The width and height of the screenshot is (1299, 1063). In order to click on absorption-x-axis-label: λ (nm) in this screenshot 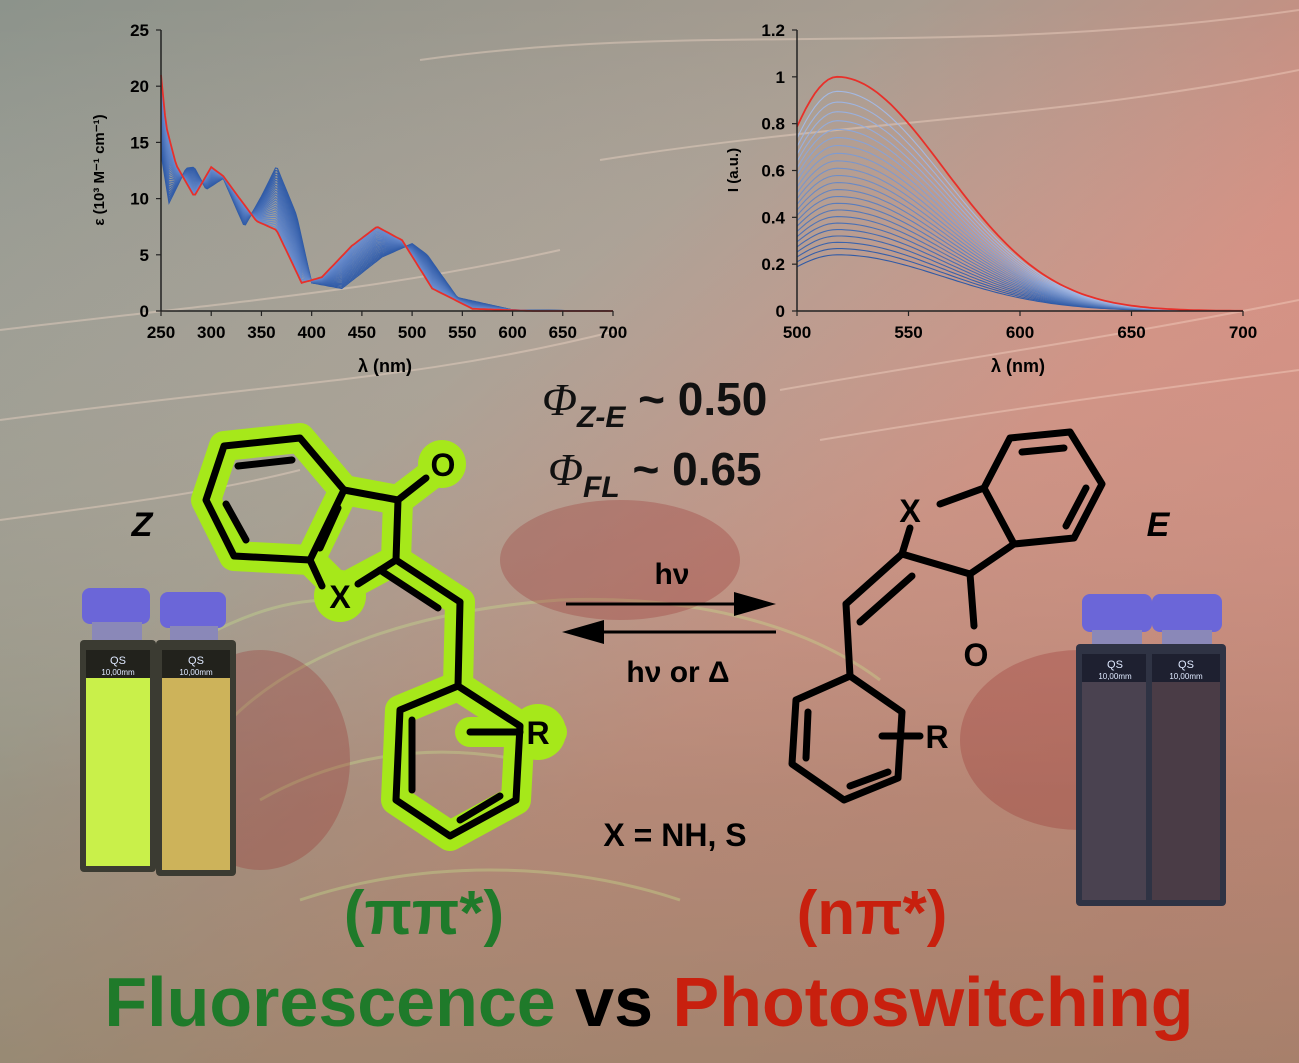, I will do `click(385, 366)`.